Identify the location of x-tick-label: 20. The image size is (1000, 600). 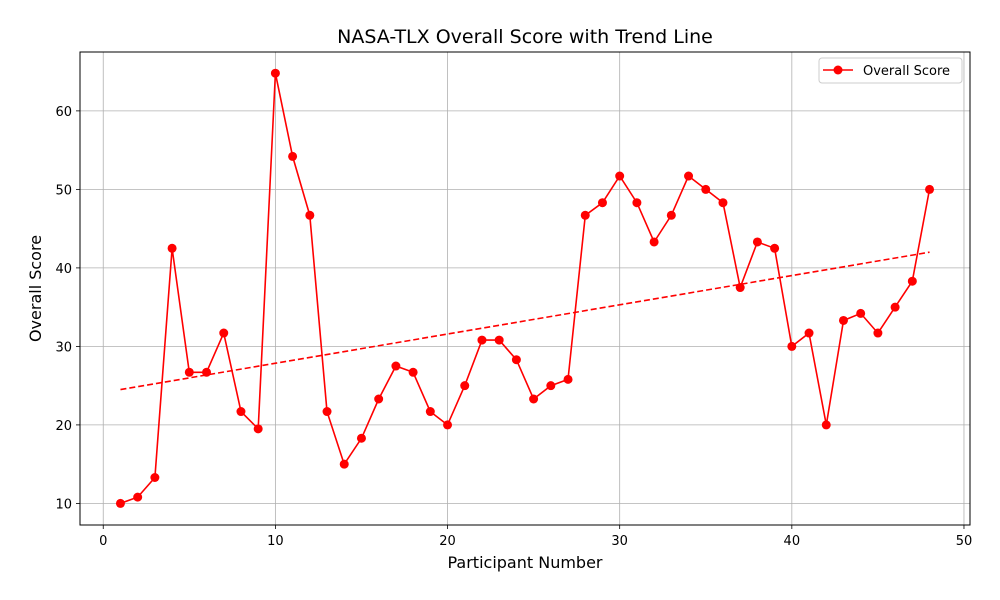
(447, 541).